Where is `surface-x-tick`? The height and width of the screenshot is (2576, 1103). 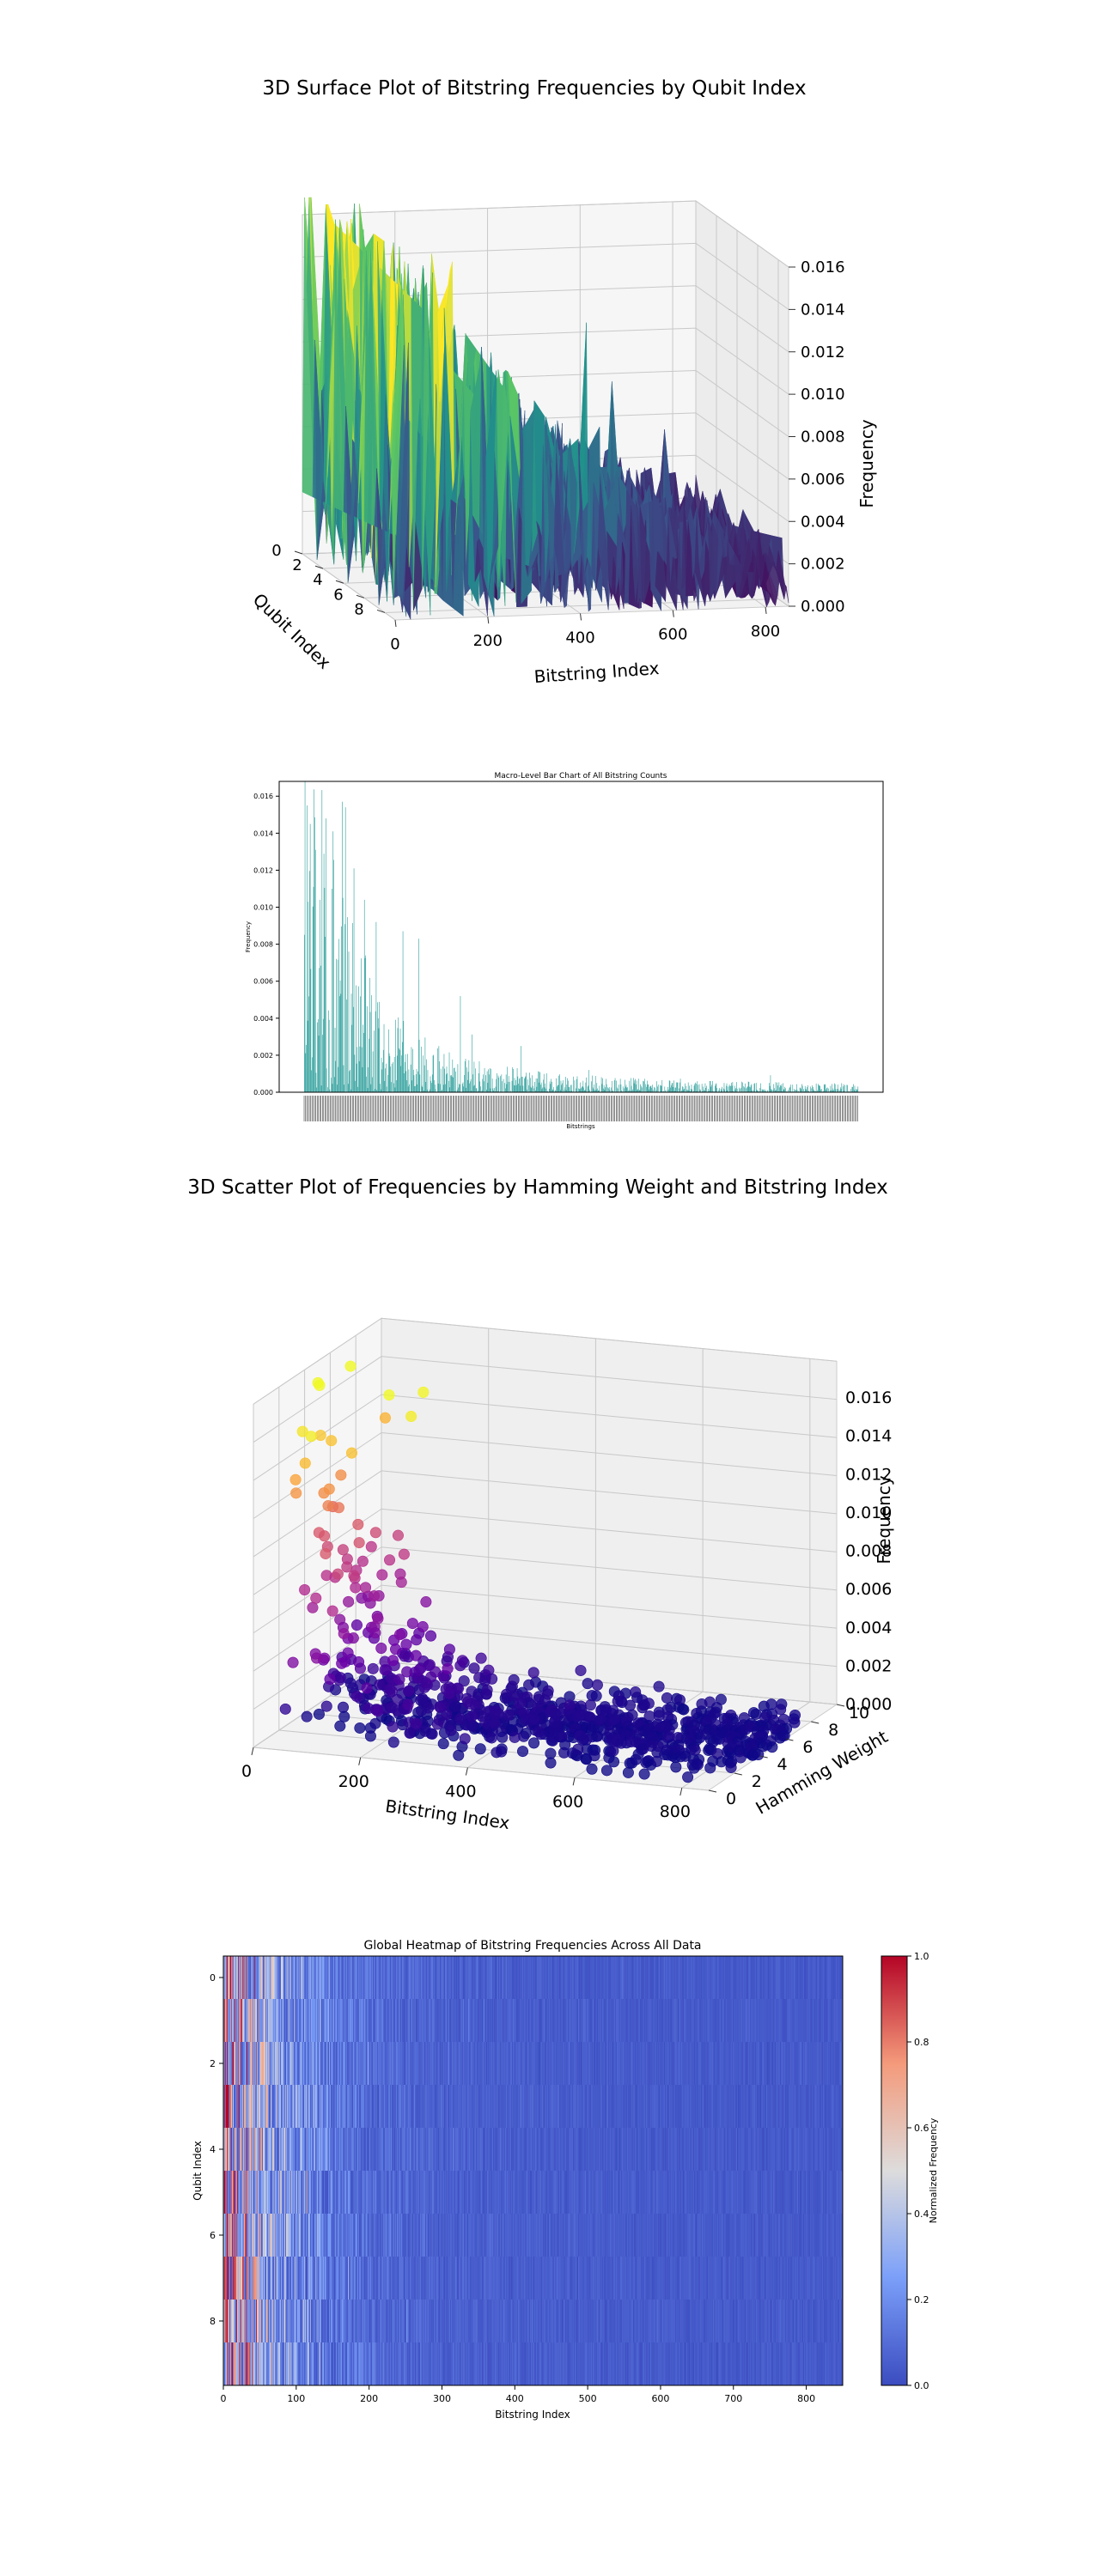
surface-x-tick is located at coordinates (488, 620).